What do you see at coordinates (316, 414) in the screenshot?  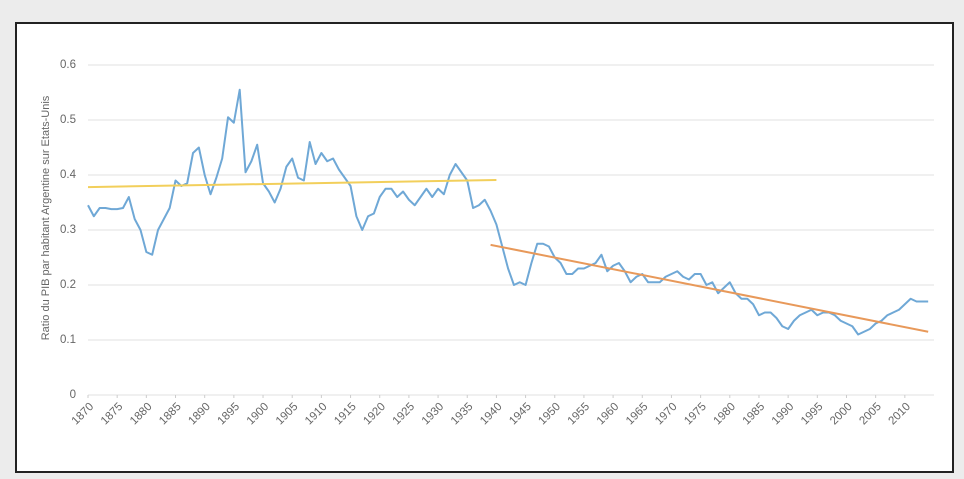 I see `x-tick-label: 1910` at bounding box center [316, 414].